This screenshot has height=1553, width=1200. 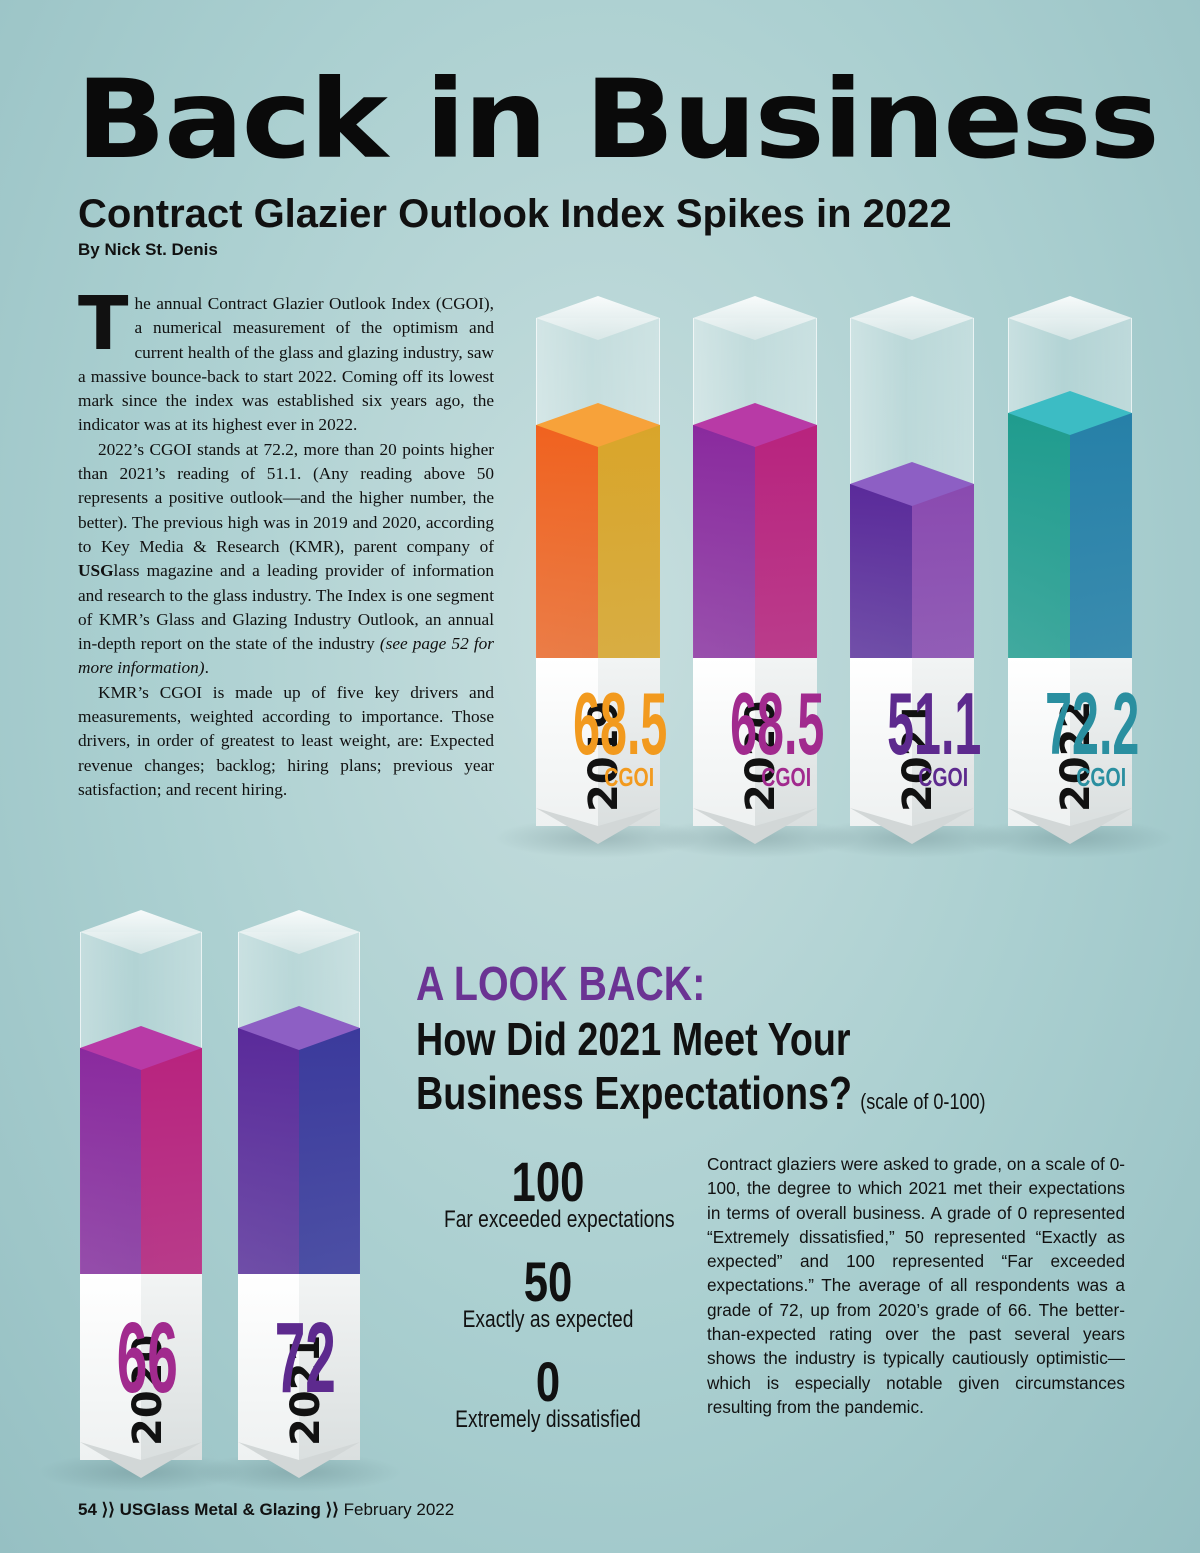 I want to click on magazine-brand-rest: lass, so click(x=126, y=571).